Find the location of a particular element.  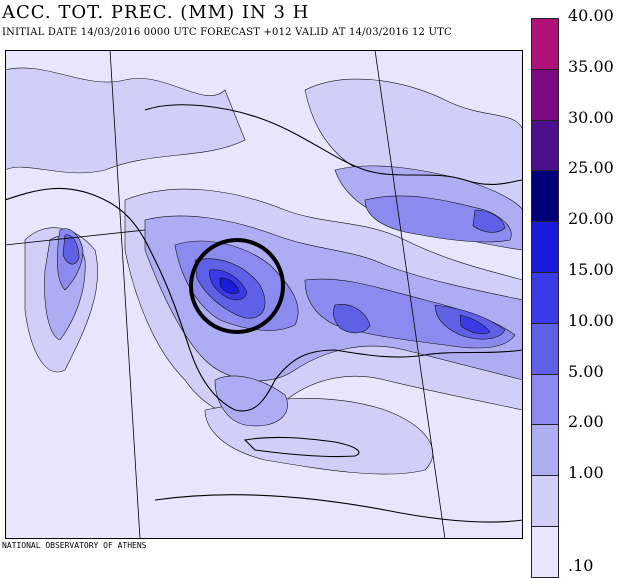

legend-label: 5.00 is located at coordinates (586, 371).